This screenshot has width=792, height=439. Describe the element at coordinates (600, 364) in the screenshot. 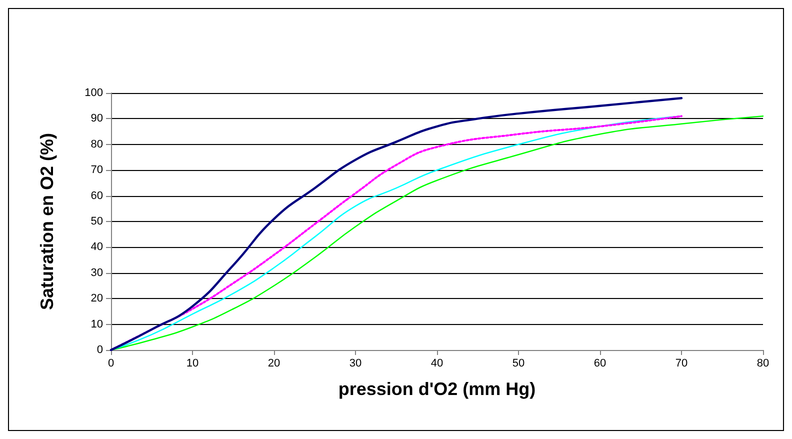

I see `x-tick-label: 60` at that location.